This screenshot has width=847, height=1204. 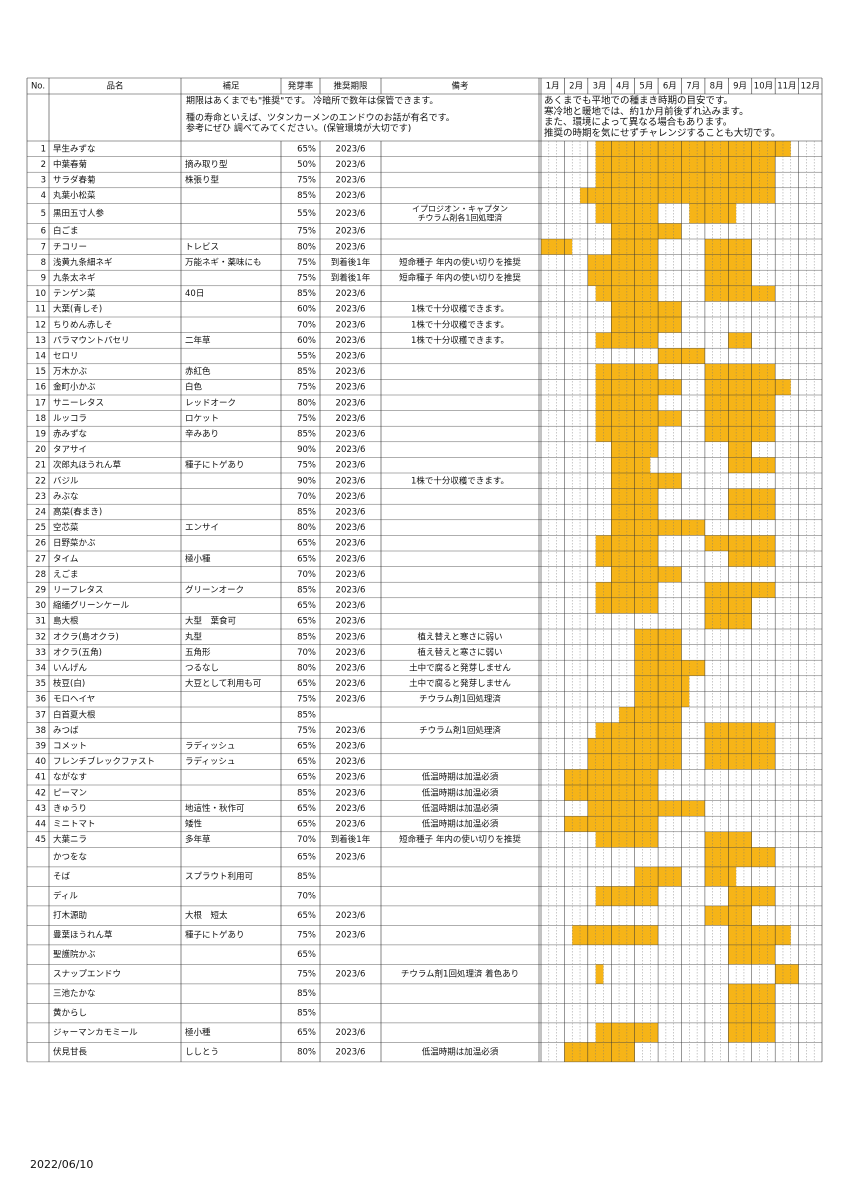 I want to click on seed-note: スプラウト利用可, so click(x=219, y=876).